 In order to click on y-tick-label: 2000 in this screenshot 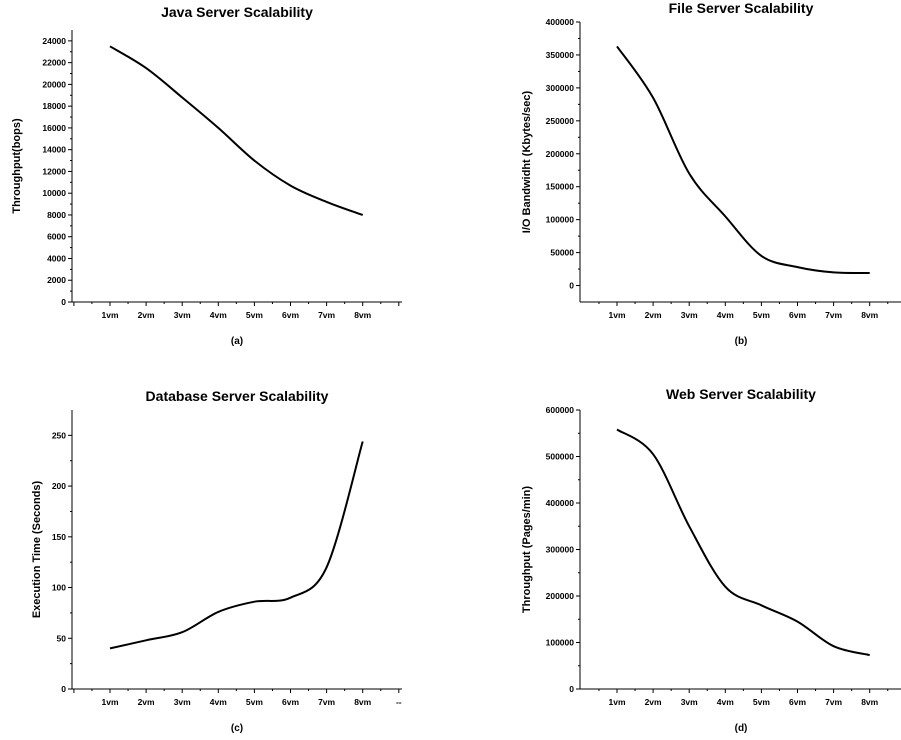, I will do `click(56, 280)`.